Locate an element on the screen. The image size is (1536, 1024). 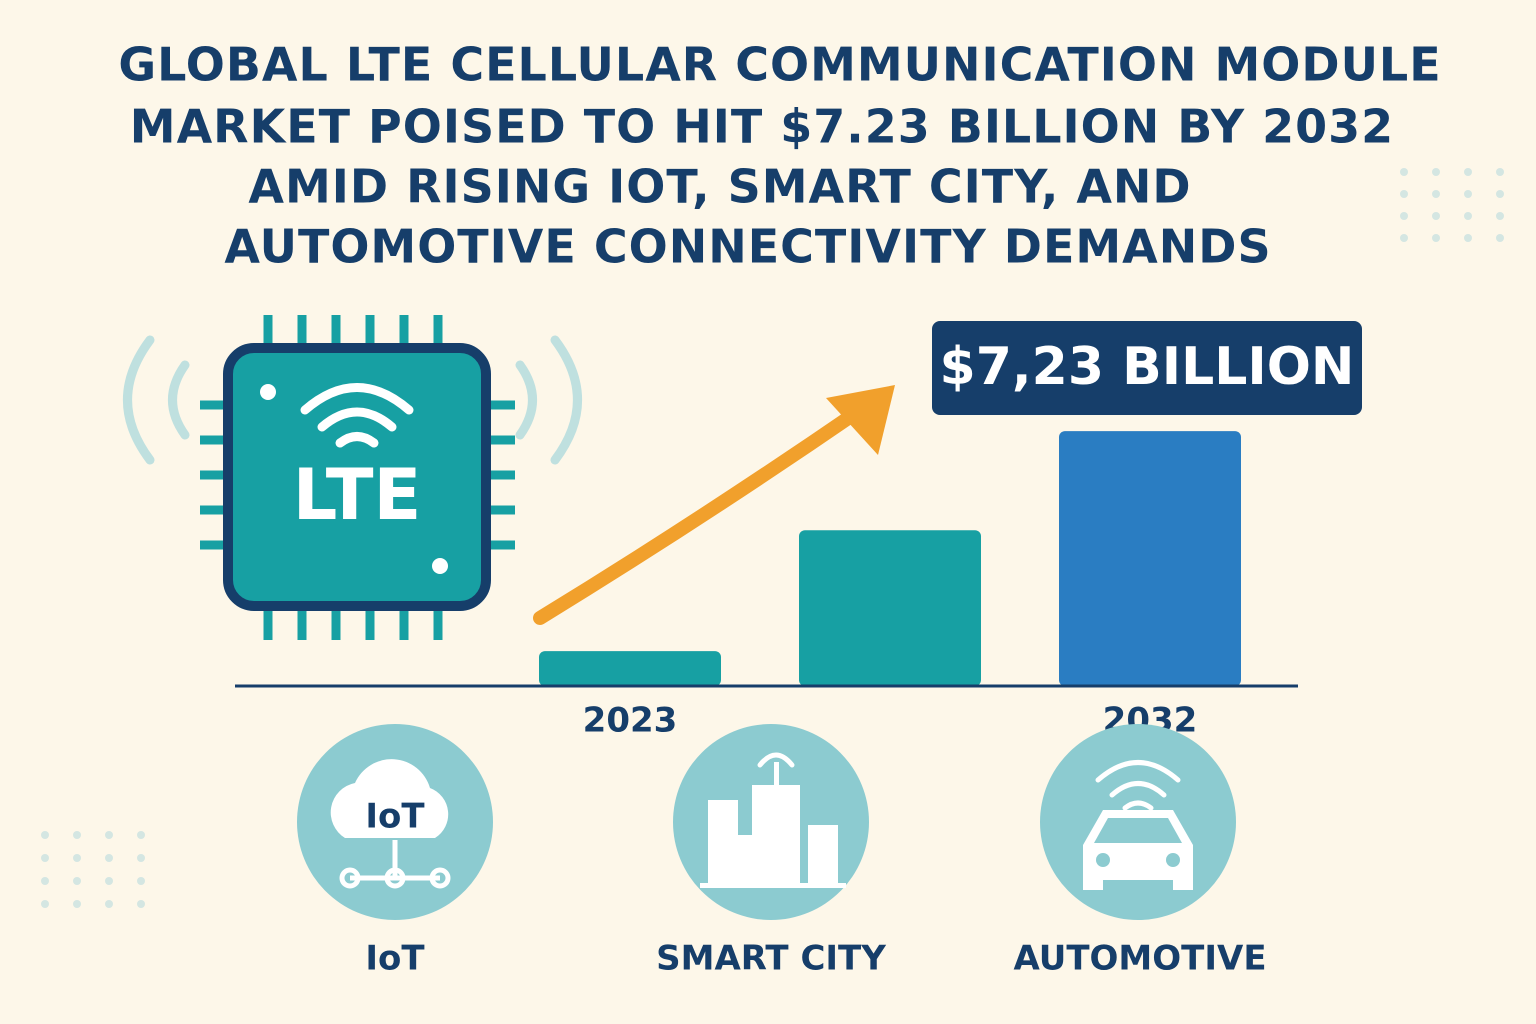
cloud-label: IoT is located at coordinates (395, 817).